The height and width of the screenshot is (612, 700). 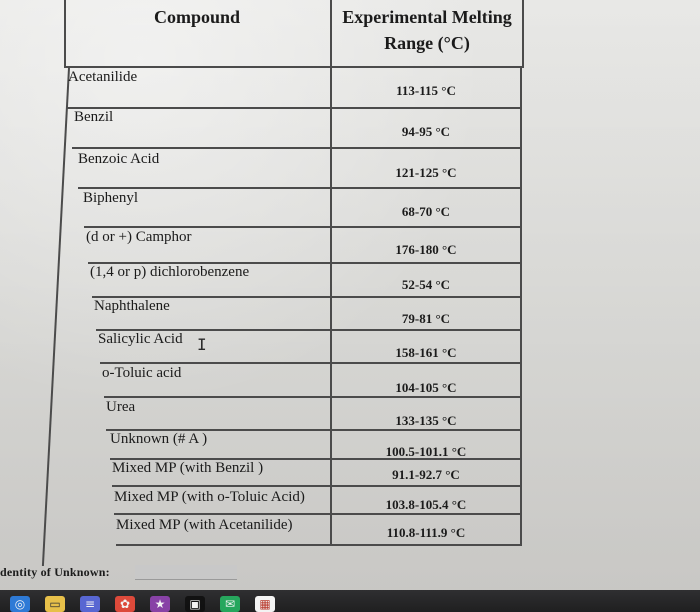 I want to click on compound-urea: Urea, so click(x=121, y=407).